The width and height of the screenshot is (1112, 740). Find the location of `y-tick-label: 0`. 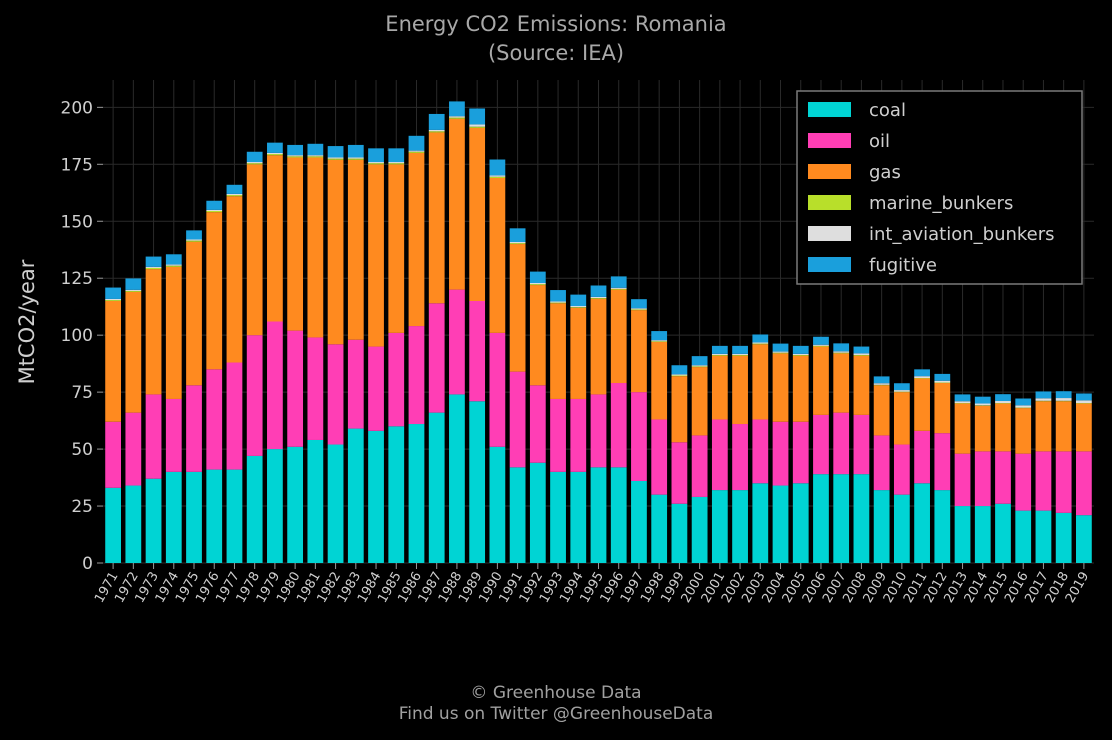

y-tick-label: 0 is located at coordinates (87, 564).